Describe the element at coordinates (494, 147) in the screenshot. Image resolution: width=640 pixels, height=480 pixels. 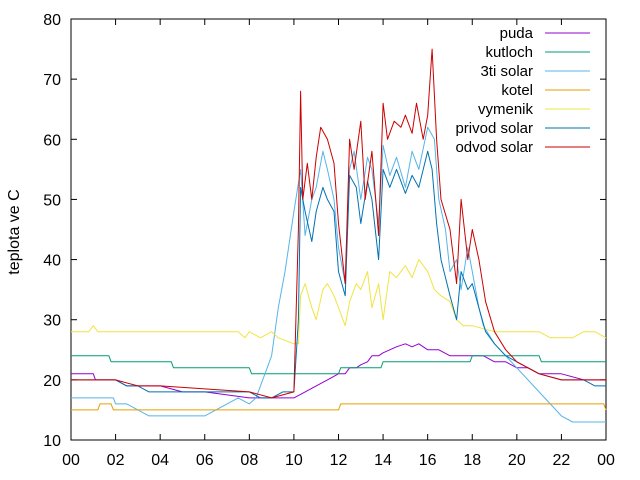
I see `legend-label-odvod-solar: odvod solar` at that location.